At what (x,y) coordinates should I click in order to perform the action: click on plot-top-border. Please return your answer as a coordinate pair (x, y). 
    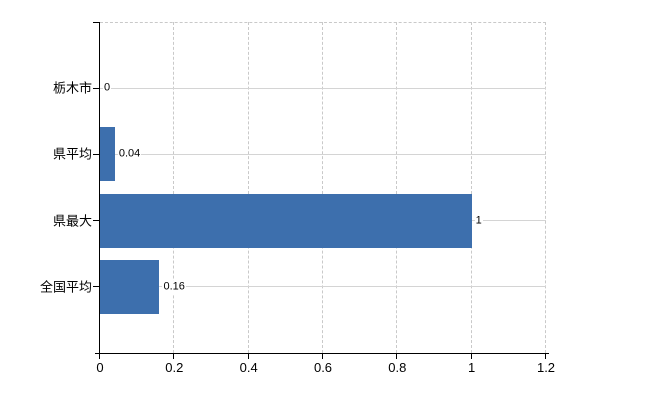
    Looking at the image, I should click on (323, 22).